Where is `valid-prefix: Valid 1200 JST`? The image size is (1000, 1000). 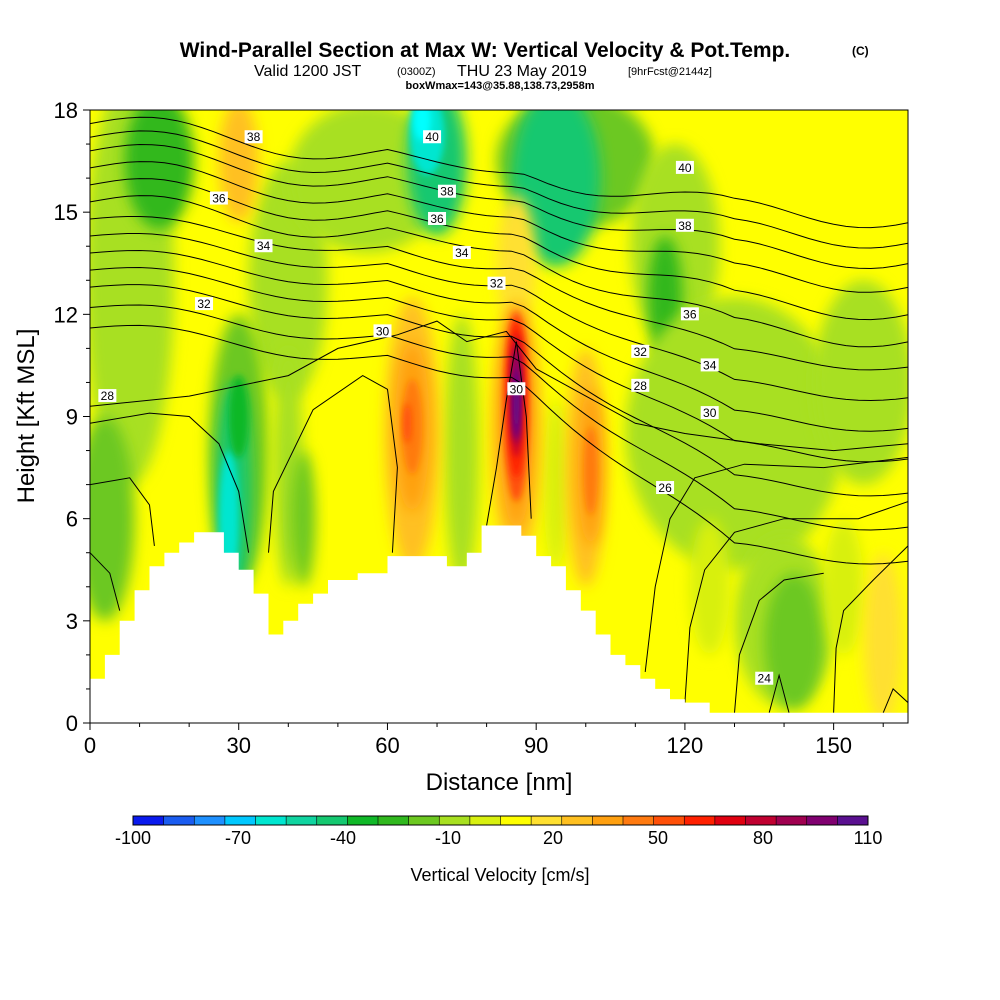
valid-prefix: Valid 1200 JST is located at coordinates (308, 71).